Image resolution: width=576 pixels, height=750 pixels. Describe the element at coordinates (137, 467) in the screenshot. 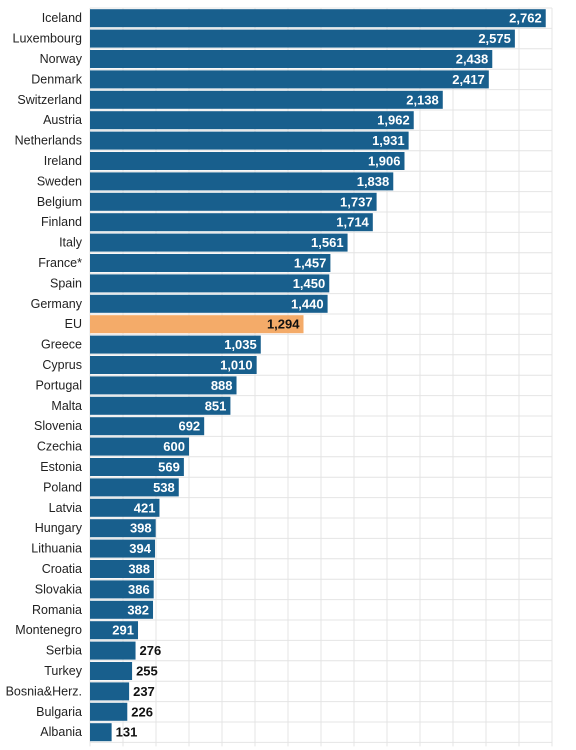

I see `bar-estonia` at that location.